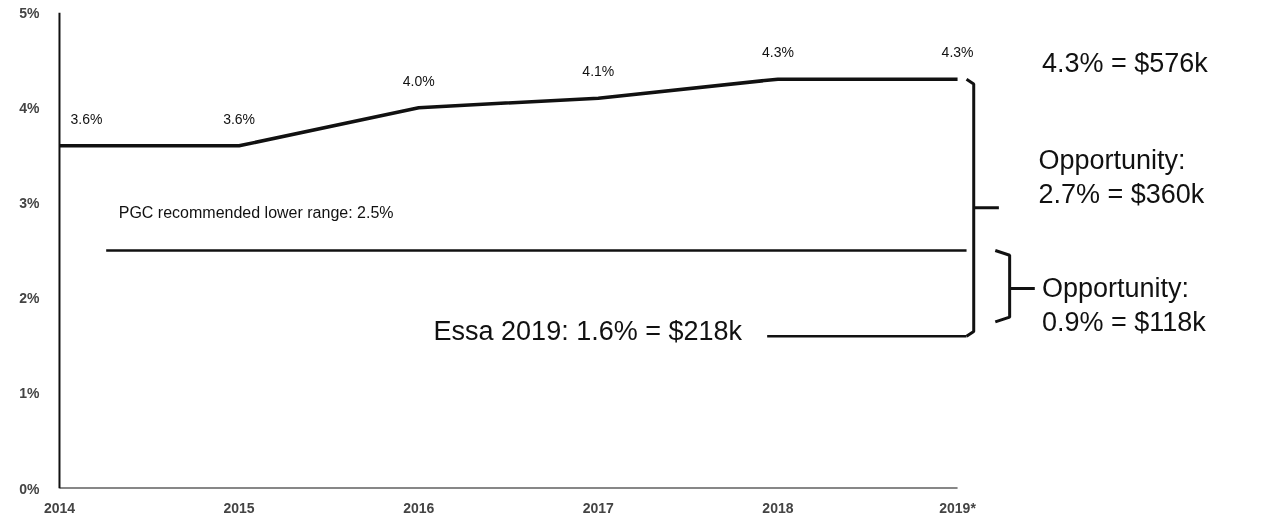 The width and height of the screenshot is (1274, 524). I want to click on data-label: 4.1%, so click(598, 71).